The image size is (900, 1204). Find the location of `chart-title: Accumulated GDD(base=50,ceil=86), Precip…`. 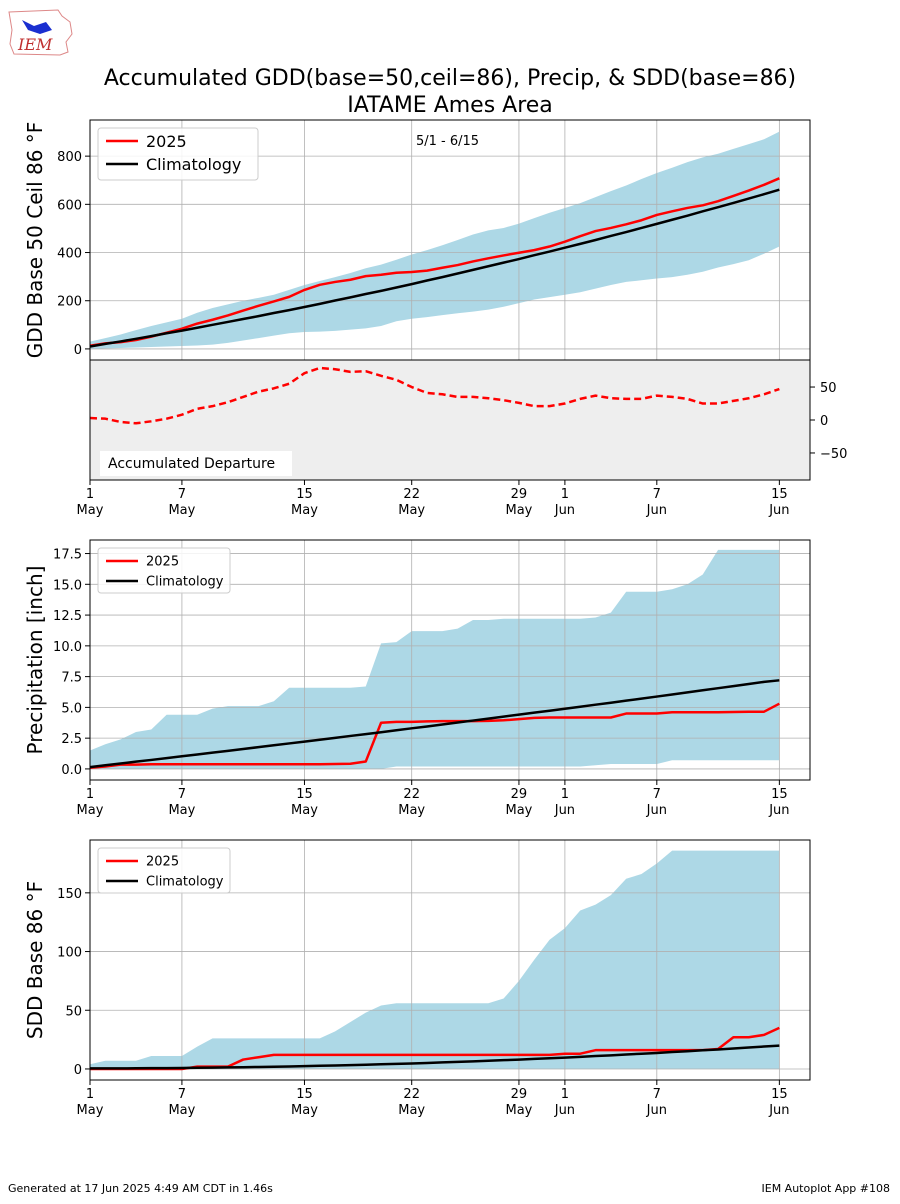

chart-title: Accumulated GDD(base=50,ceil=86), Precip… is located at coordinates (450, 78).